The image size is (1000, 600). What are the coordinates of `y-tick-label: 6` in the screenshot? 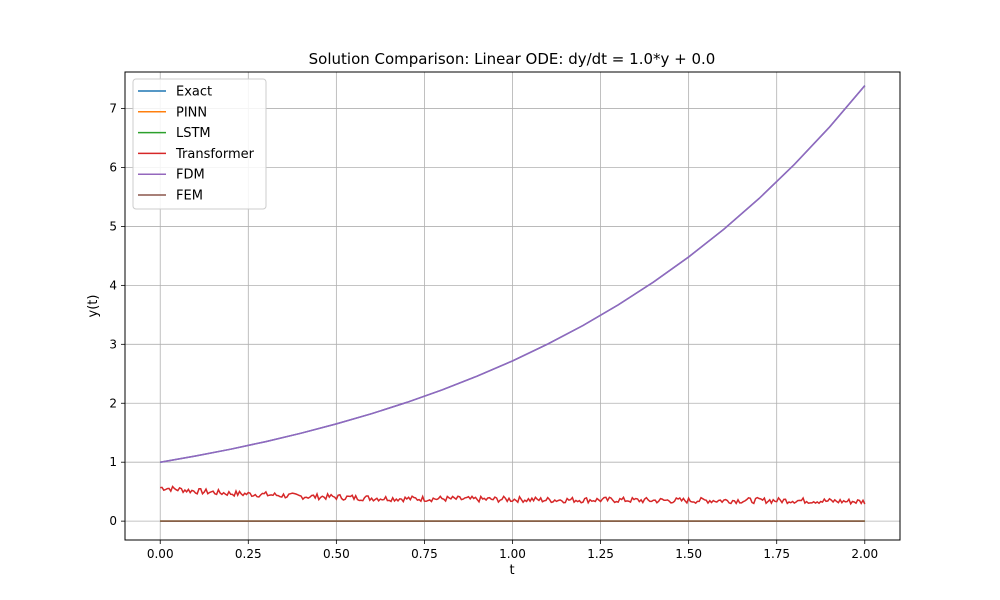 It's located at (113, 167).